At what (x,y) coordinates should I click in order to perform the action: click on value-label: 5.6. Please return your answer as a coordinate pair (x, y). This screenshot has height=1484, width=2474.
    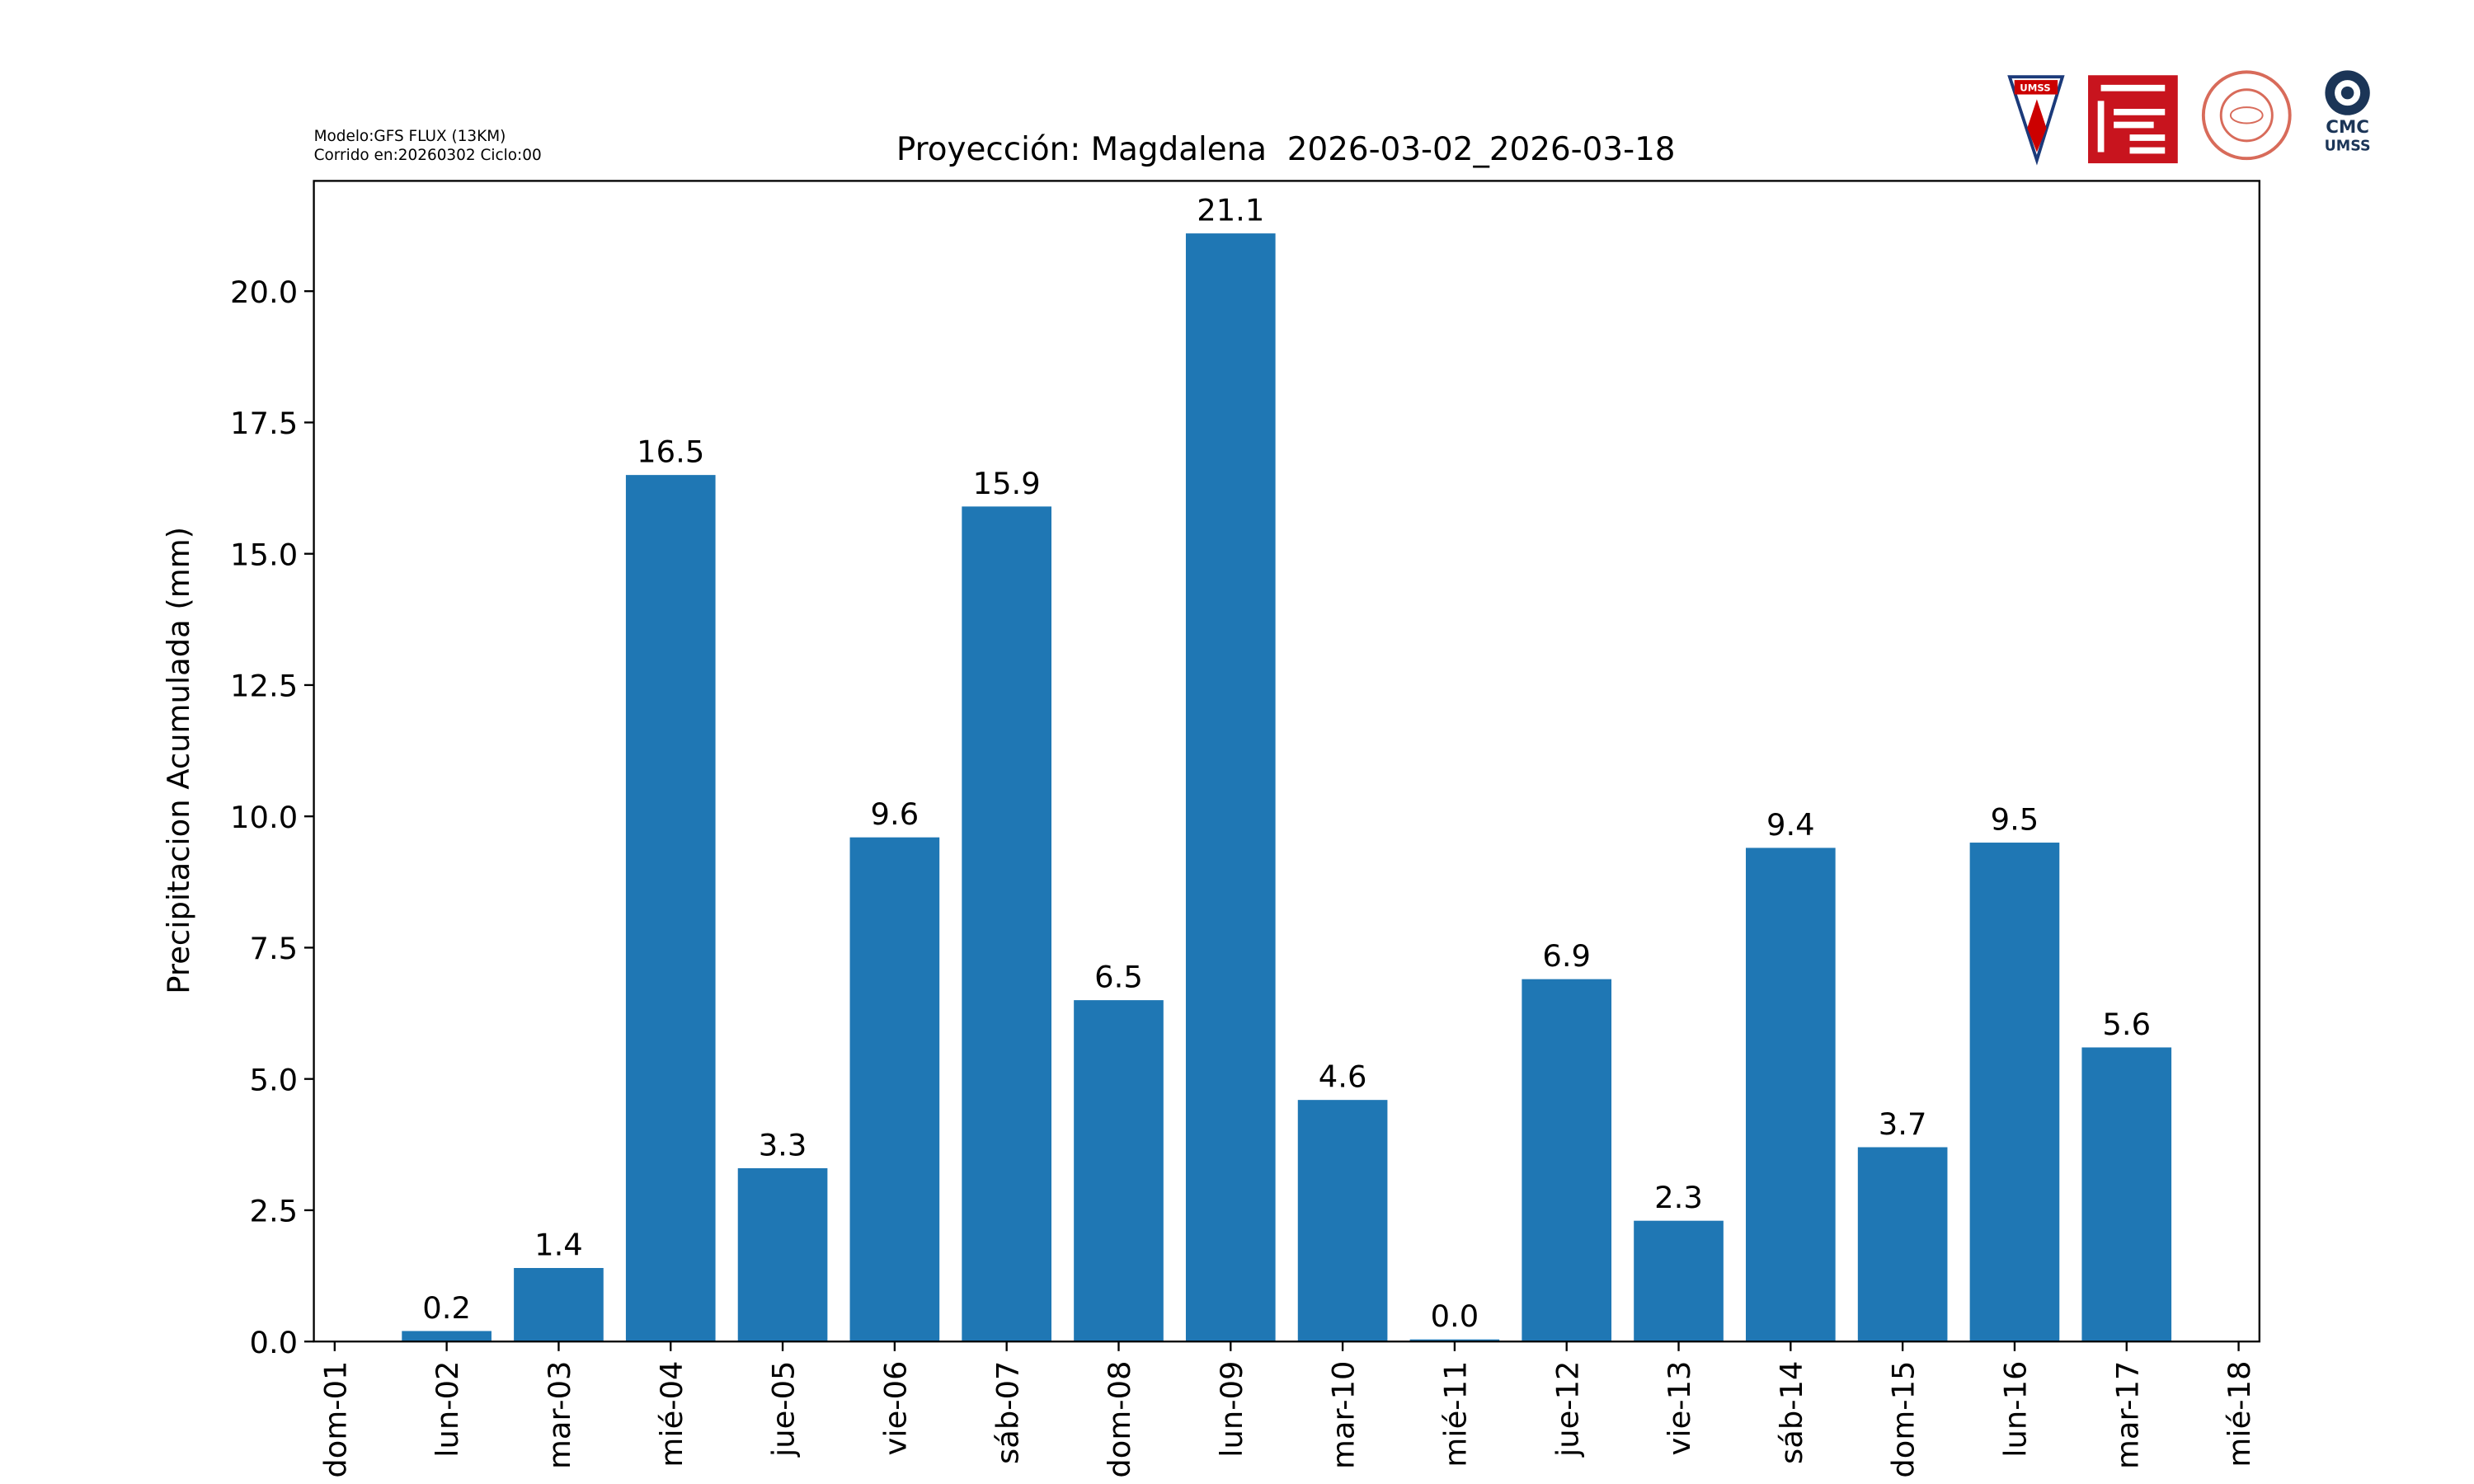
    Looking at the image, I should click on (2126, 1024).